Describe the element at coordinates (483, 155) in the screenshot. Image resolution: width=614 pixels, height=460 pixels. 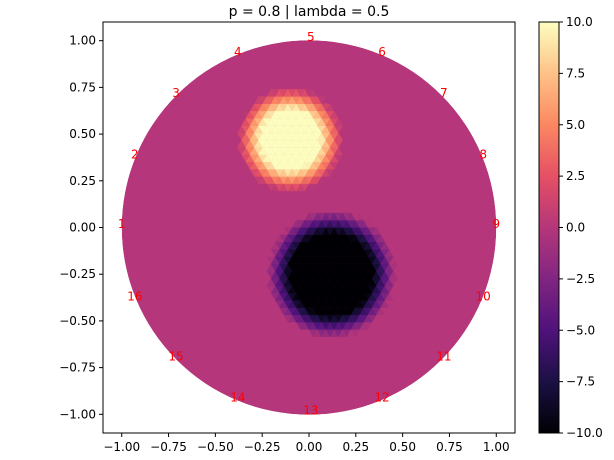
I see `electrode-label: 8` at that location.